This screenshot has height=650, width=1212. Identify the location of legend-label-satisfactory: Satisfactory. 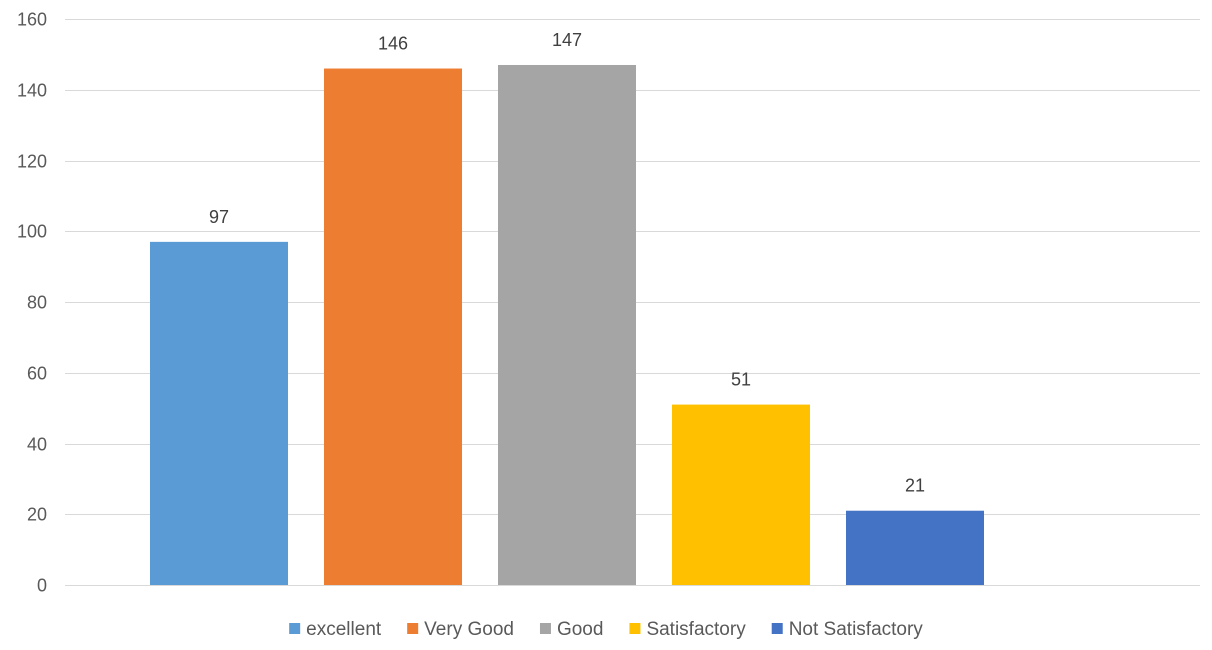
(696, 629).